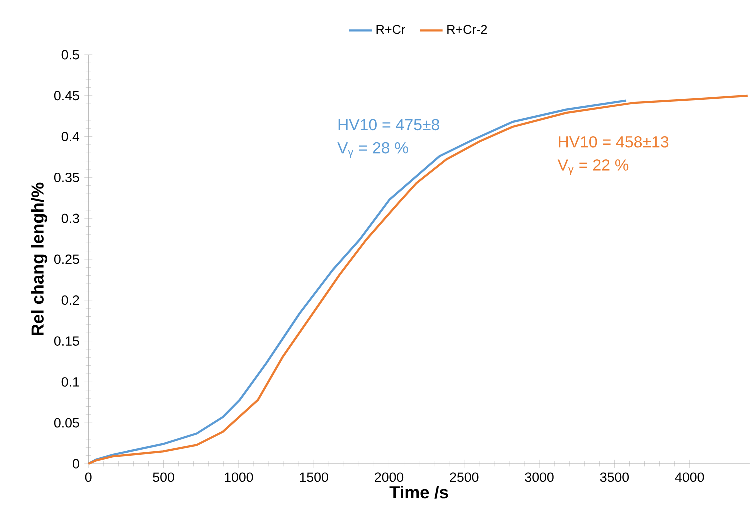 Image resolution: width=750 pixels, height=531 pixels. What do you see at coordinates (389, 477) in the screenshot?
I see `x-tick-label: 2000` at bounding box center [389, 477].